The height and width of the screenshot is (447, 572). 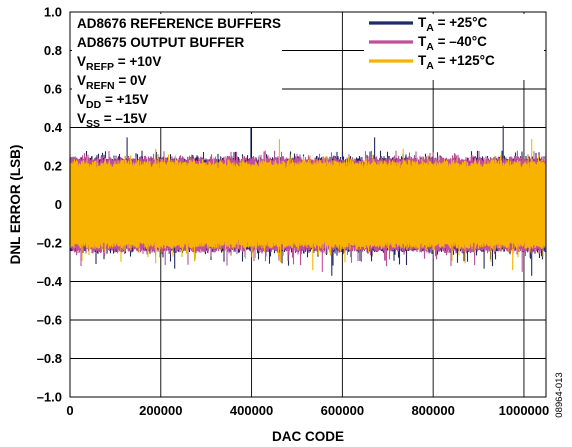 I want to click on note-value: = +10V, so click(x=137, y=61).